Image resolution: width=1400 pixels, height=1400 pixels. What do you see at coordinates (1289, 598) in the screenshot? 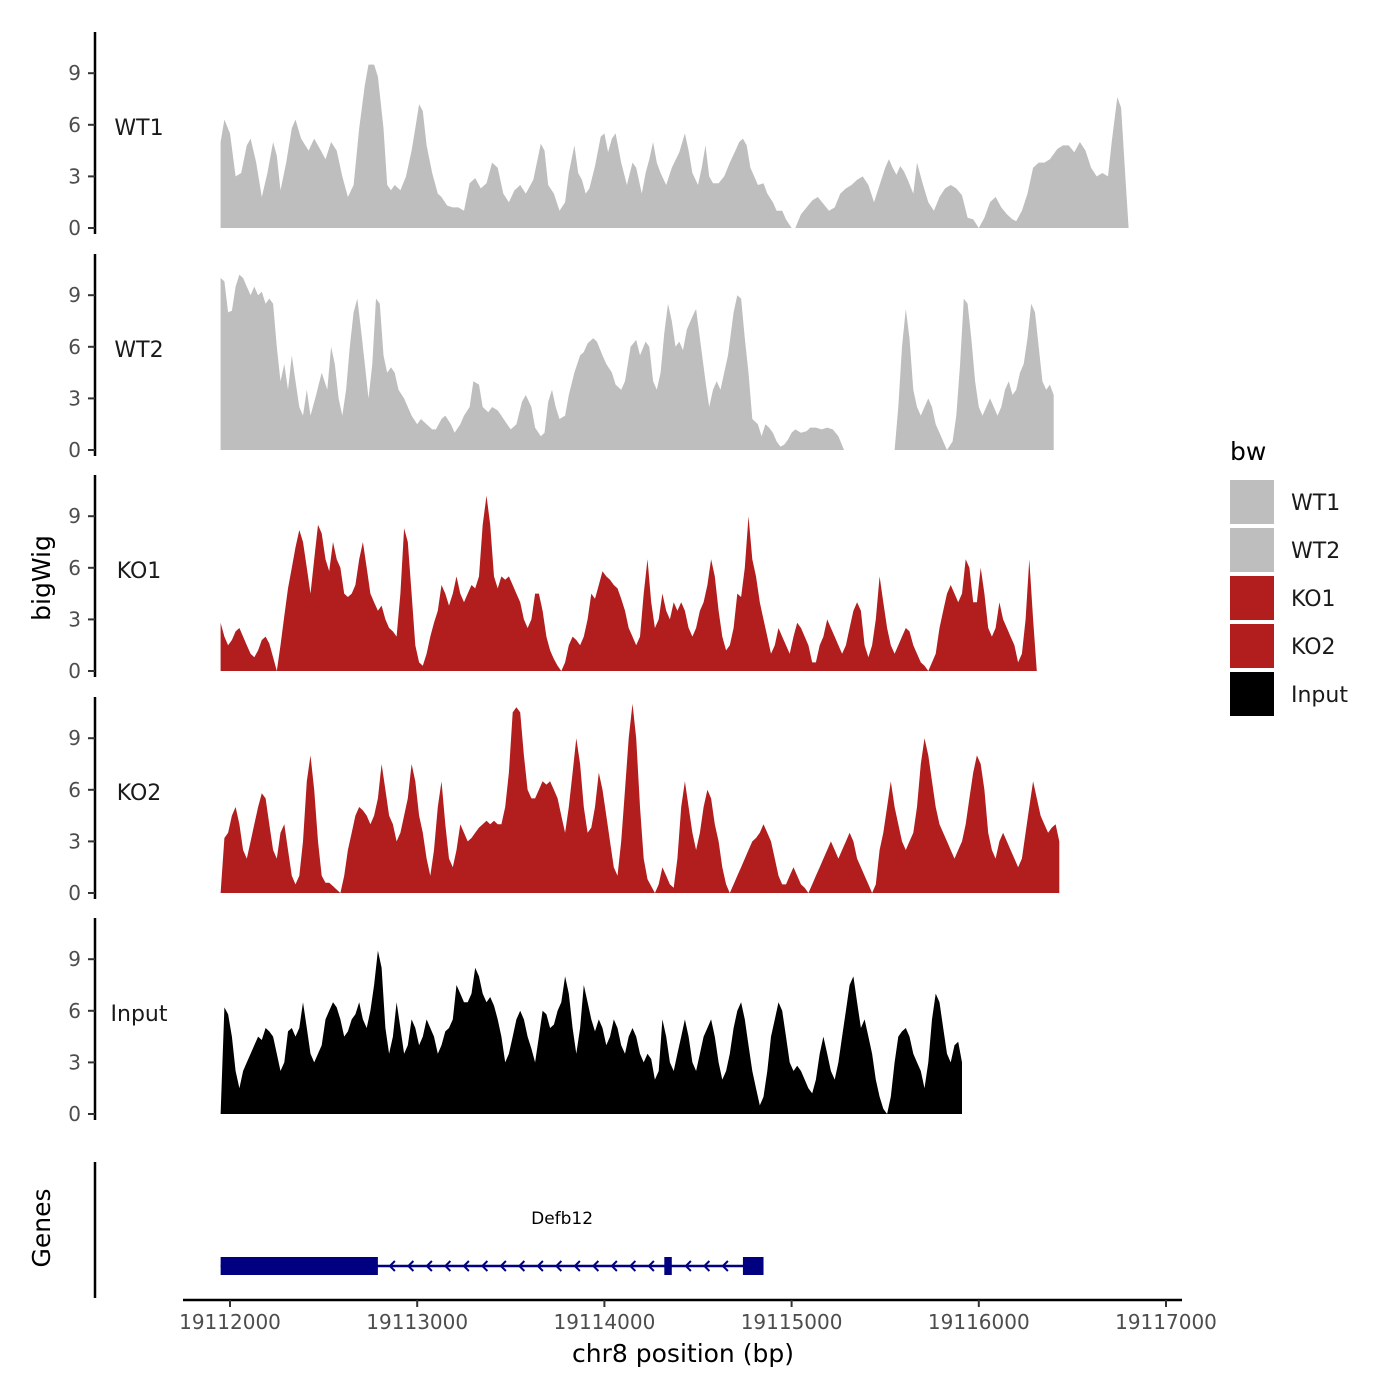
I see `legend-items: WT1 WT2 KO1 KO2 Input` at bounding box center [1289, 598].